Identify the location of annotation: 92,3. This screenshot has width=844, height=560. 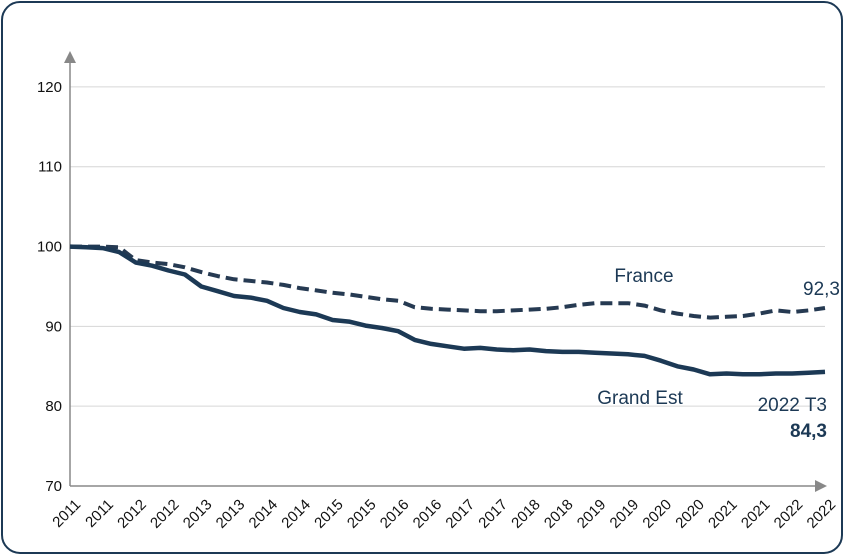
(821, 289).